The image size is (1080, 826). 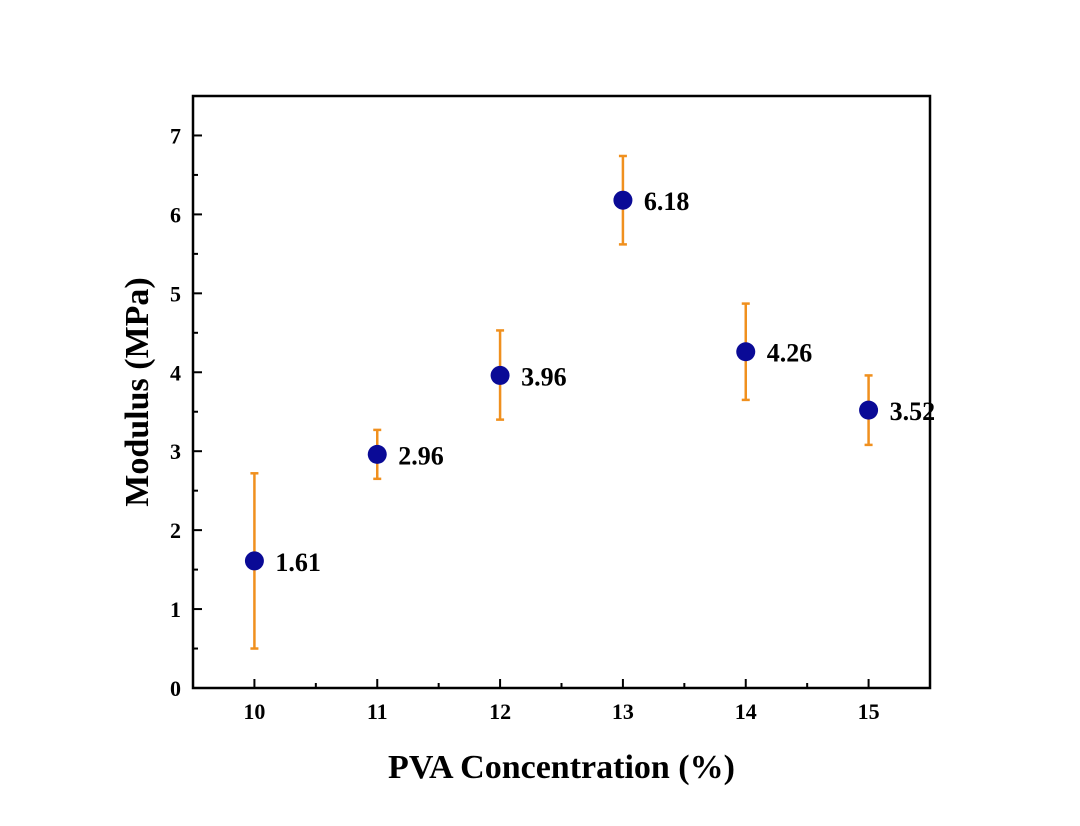 What do you see at coordinates (913, 411) in the screenshot?
I see `data-label: 3.52` at bounding box center [913, 411].